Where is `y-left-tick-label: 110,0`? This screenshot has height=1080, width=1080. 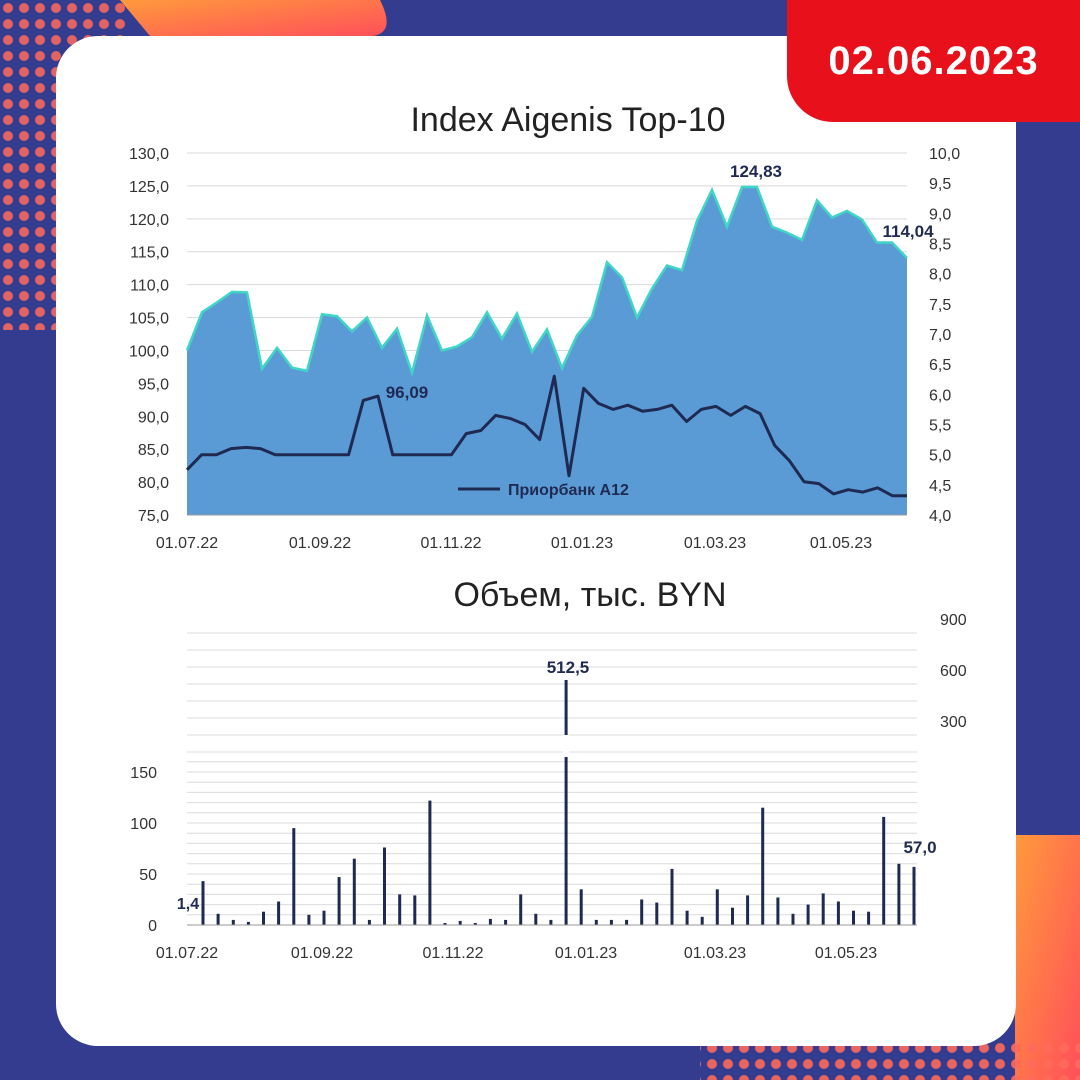
y-left-tick-label: 110,0 is located at coordinates (149, 286).